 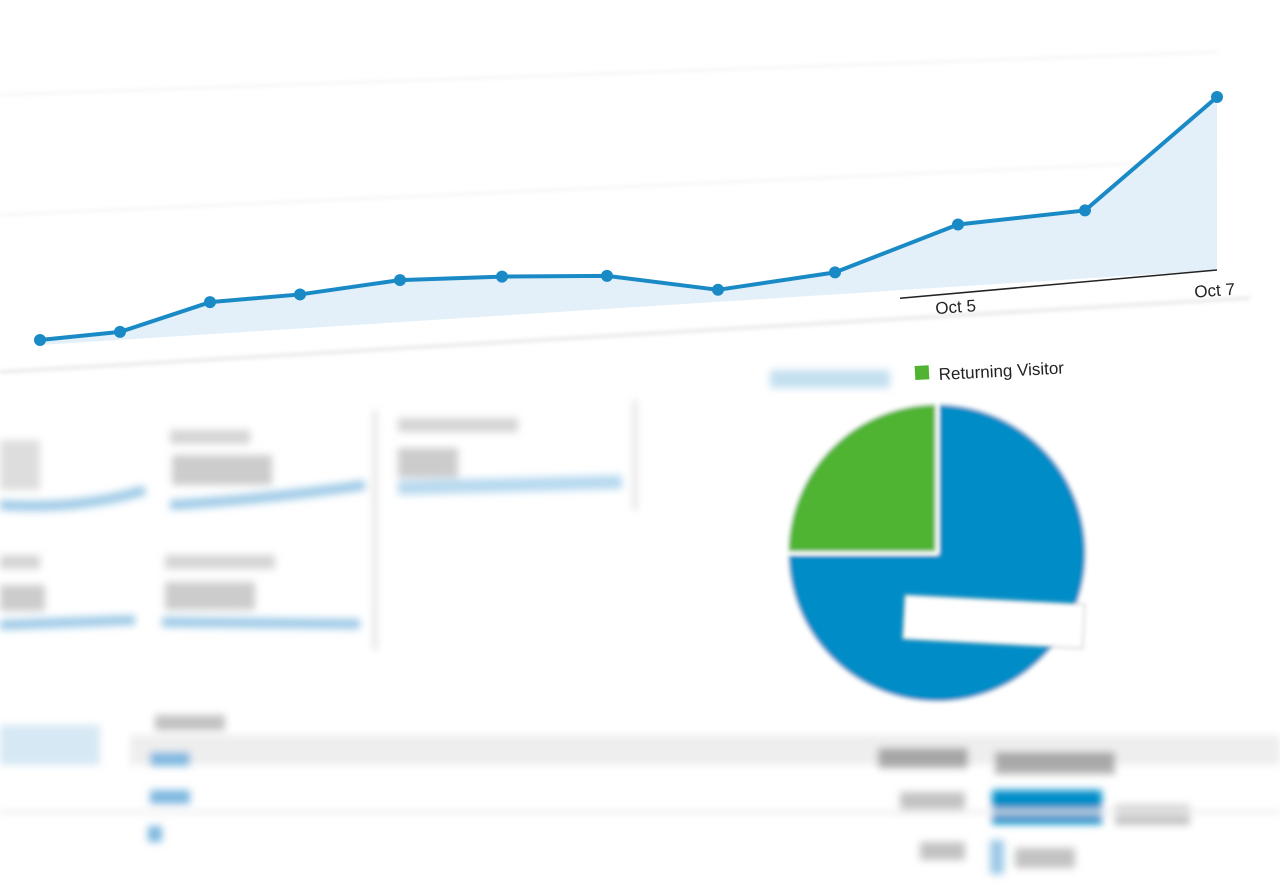 What do you see at coordinates (625, 335) in the screenshot?
I see `axis-shadow` at bounding box center [625, 335].